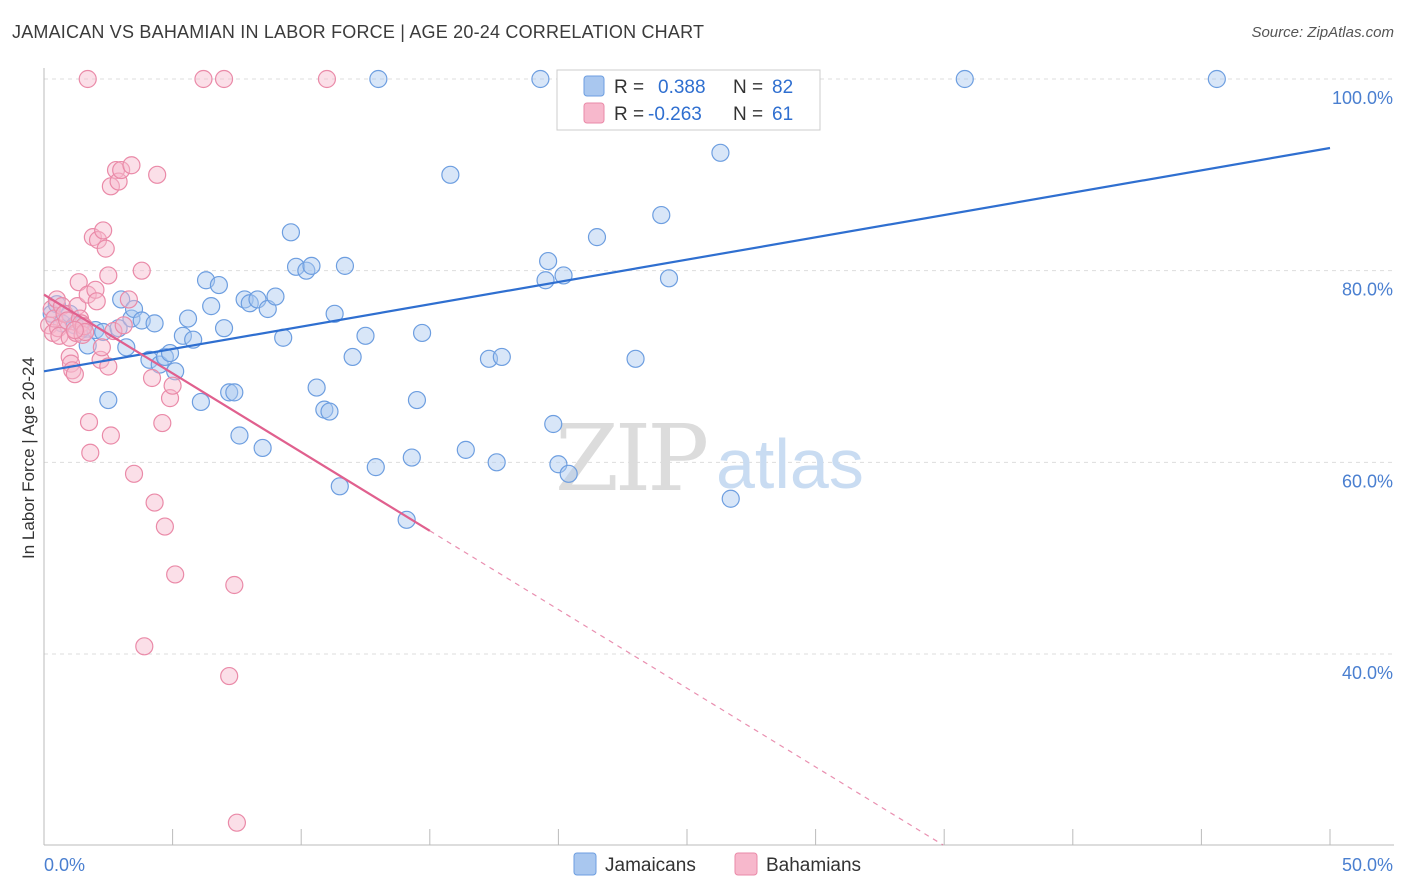 The image size is (1406, 892). I want to click on y-tick-label-0: 40.0%, so click(1367, 673).